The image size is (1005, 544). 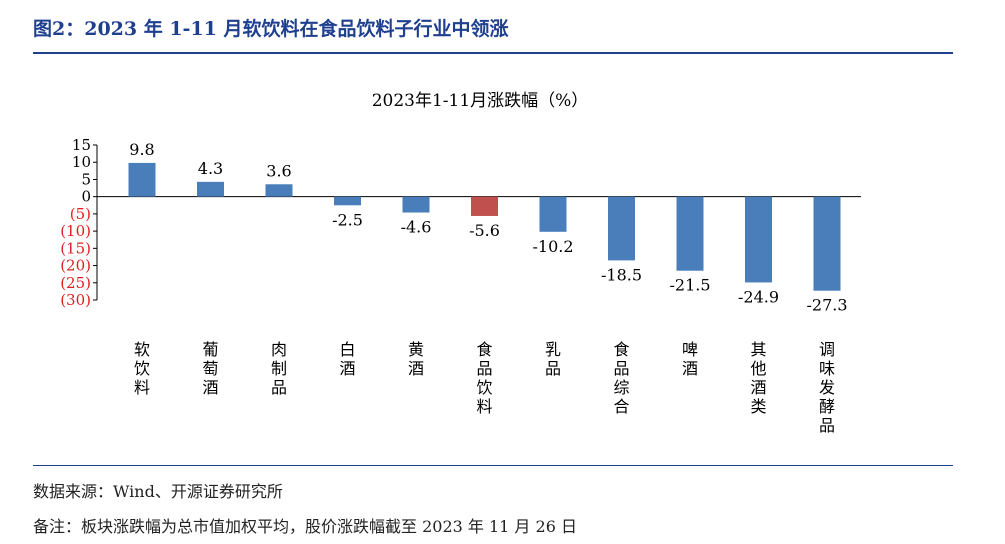 I want to click on data-label: -27.3, so click(x=826, y=305).